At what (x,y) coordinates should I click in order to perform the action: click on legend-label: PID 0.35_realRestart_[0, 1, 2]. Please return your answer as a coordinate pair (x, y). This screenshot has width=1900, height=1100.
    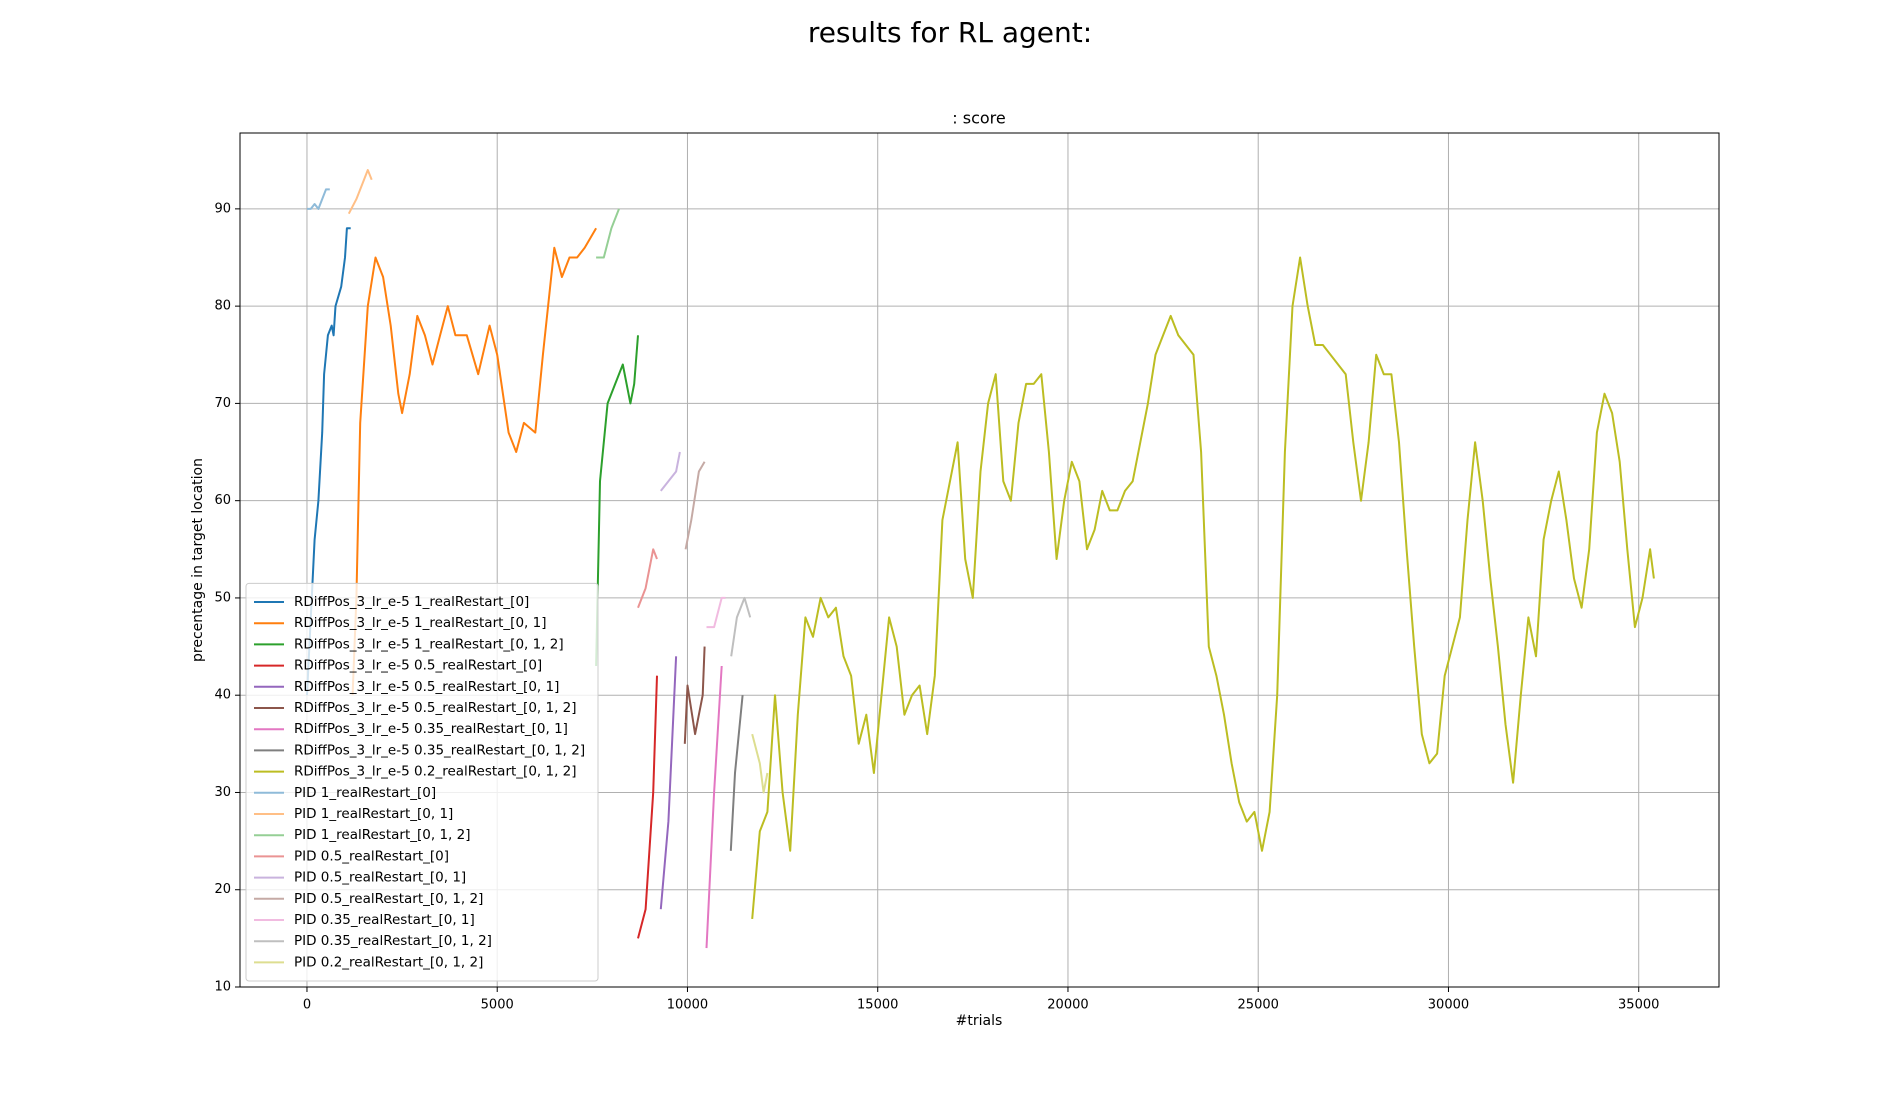
    Looking at the image, I should click on (393, 941).